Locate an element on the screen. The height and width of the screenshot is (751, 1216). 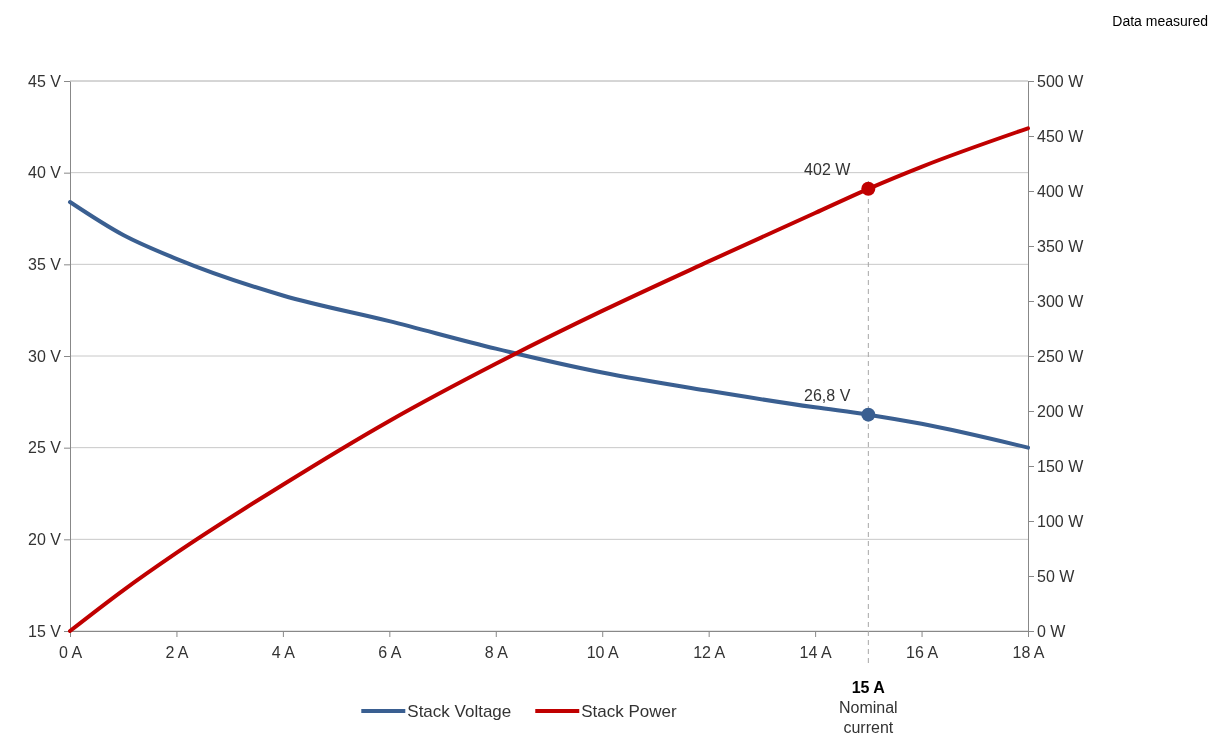
y-tick-label: 40 V is located at coordinates (45, 173).